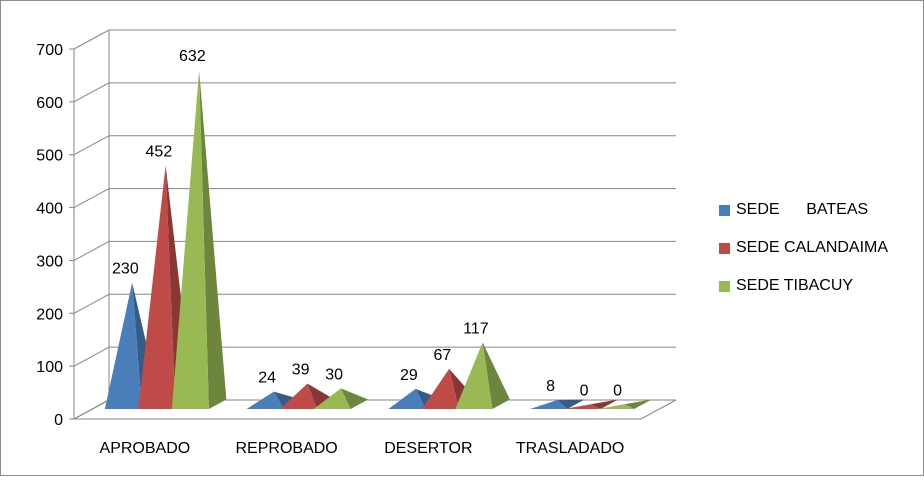 This screenshot has width=924, height=480. I want to click on legend-swatch-bateas, so click(724, 210).